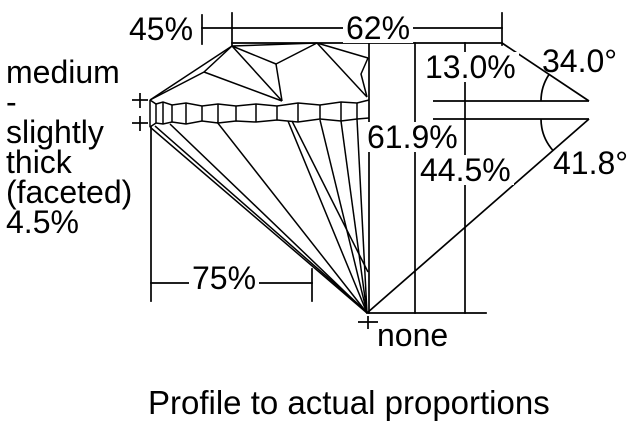 Image resolution: width=640 pixels, height=430 pixels. What do you see at coordinates (42, 222) in the screenshot?
I see `girdle-line-6: 4.5%` at bounding box center [42, 222].